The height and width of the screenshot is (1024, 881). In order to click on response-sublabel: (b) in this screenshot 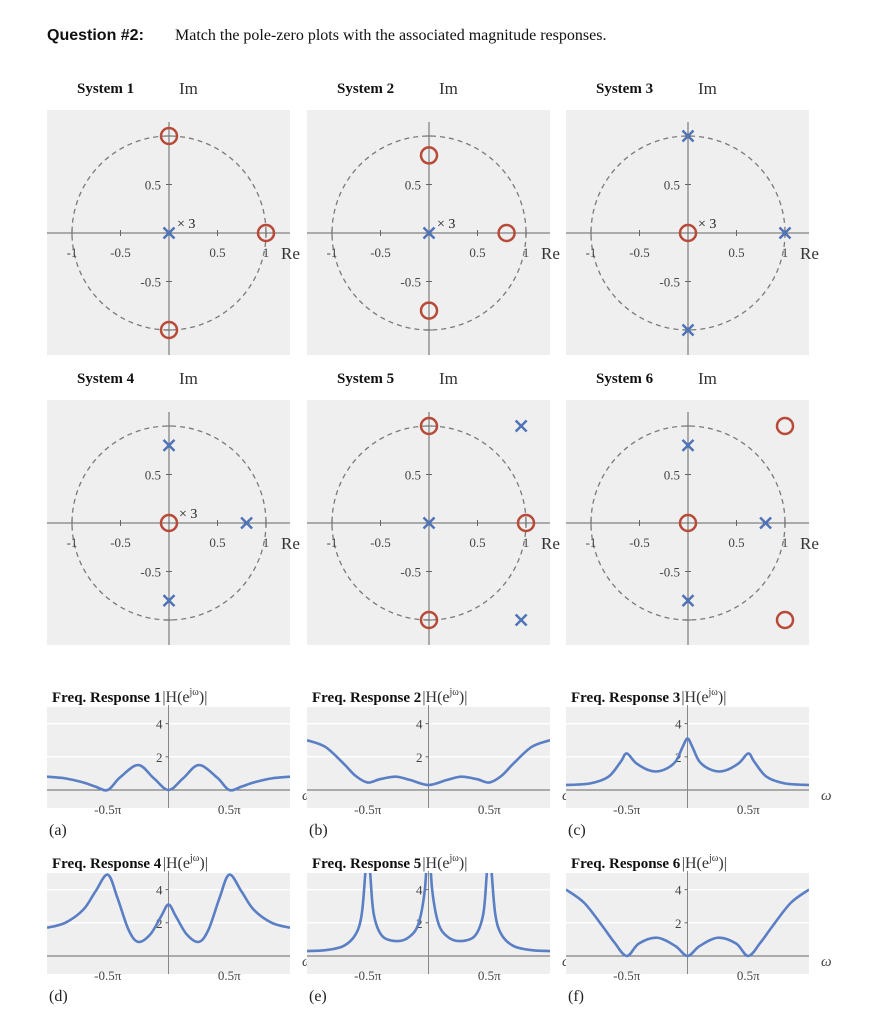, I will do `click(318, 830)`.